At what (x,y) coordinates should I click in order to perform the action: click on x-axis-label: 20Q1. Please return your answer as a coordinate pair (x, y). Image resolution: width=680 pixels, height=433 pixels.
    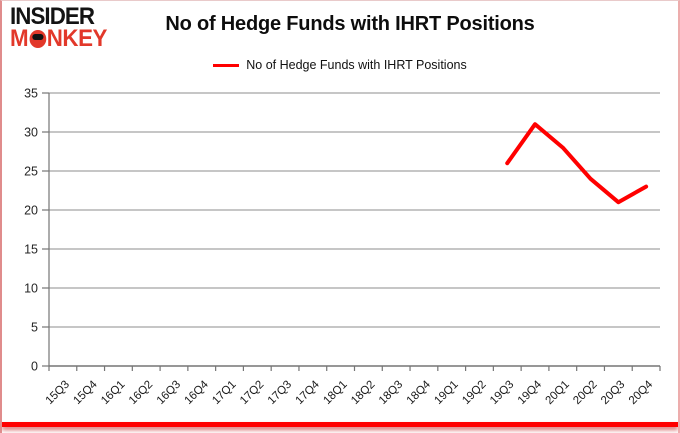
    Looking at the image, I should click on (558, 393).